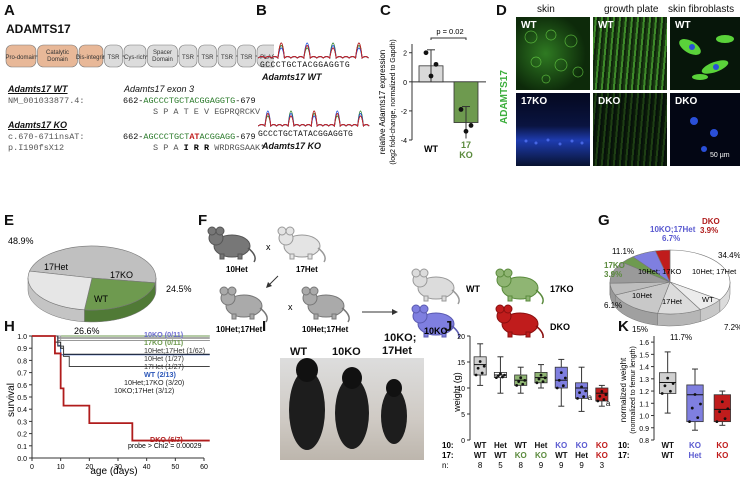  What do you see at coordinates (553, 129) in the screenshot?
I see `micro-skin-17ko: 17KO` at bounding box center [553, 129].